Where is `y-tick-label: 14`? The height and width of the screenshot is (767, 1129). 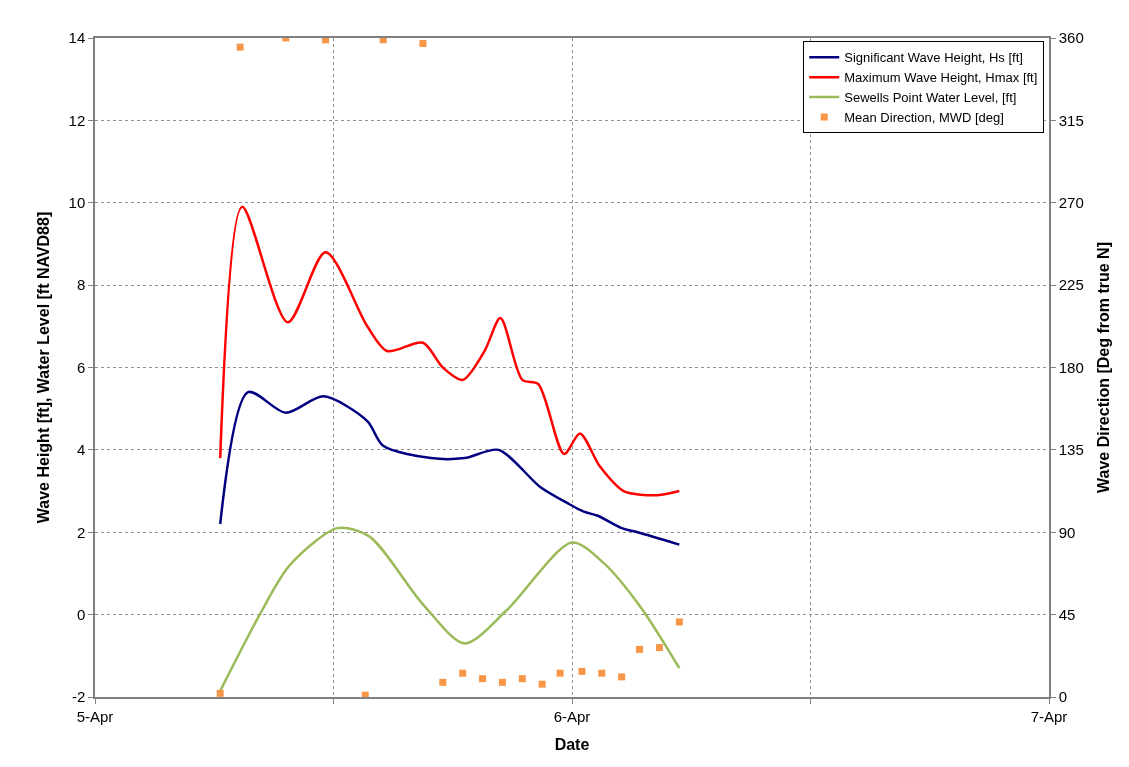 y-tick-label: 14 is located at coordinates (77, 38).